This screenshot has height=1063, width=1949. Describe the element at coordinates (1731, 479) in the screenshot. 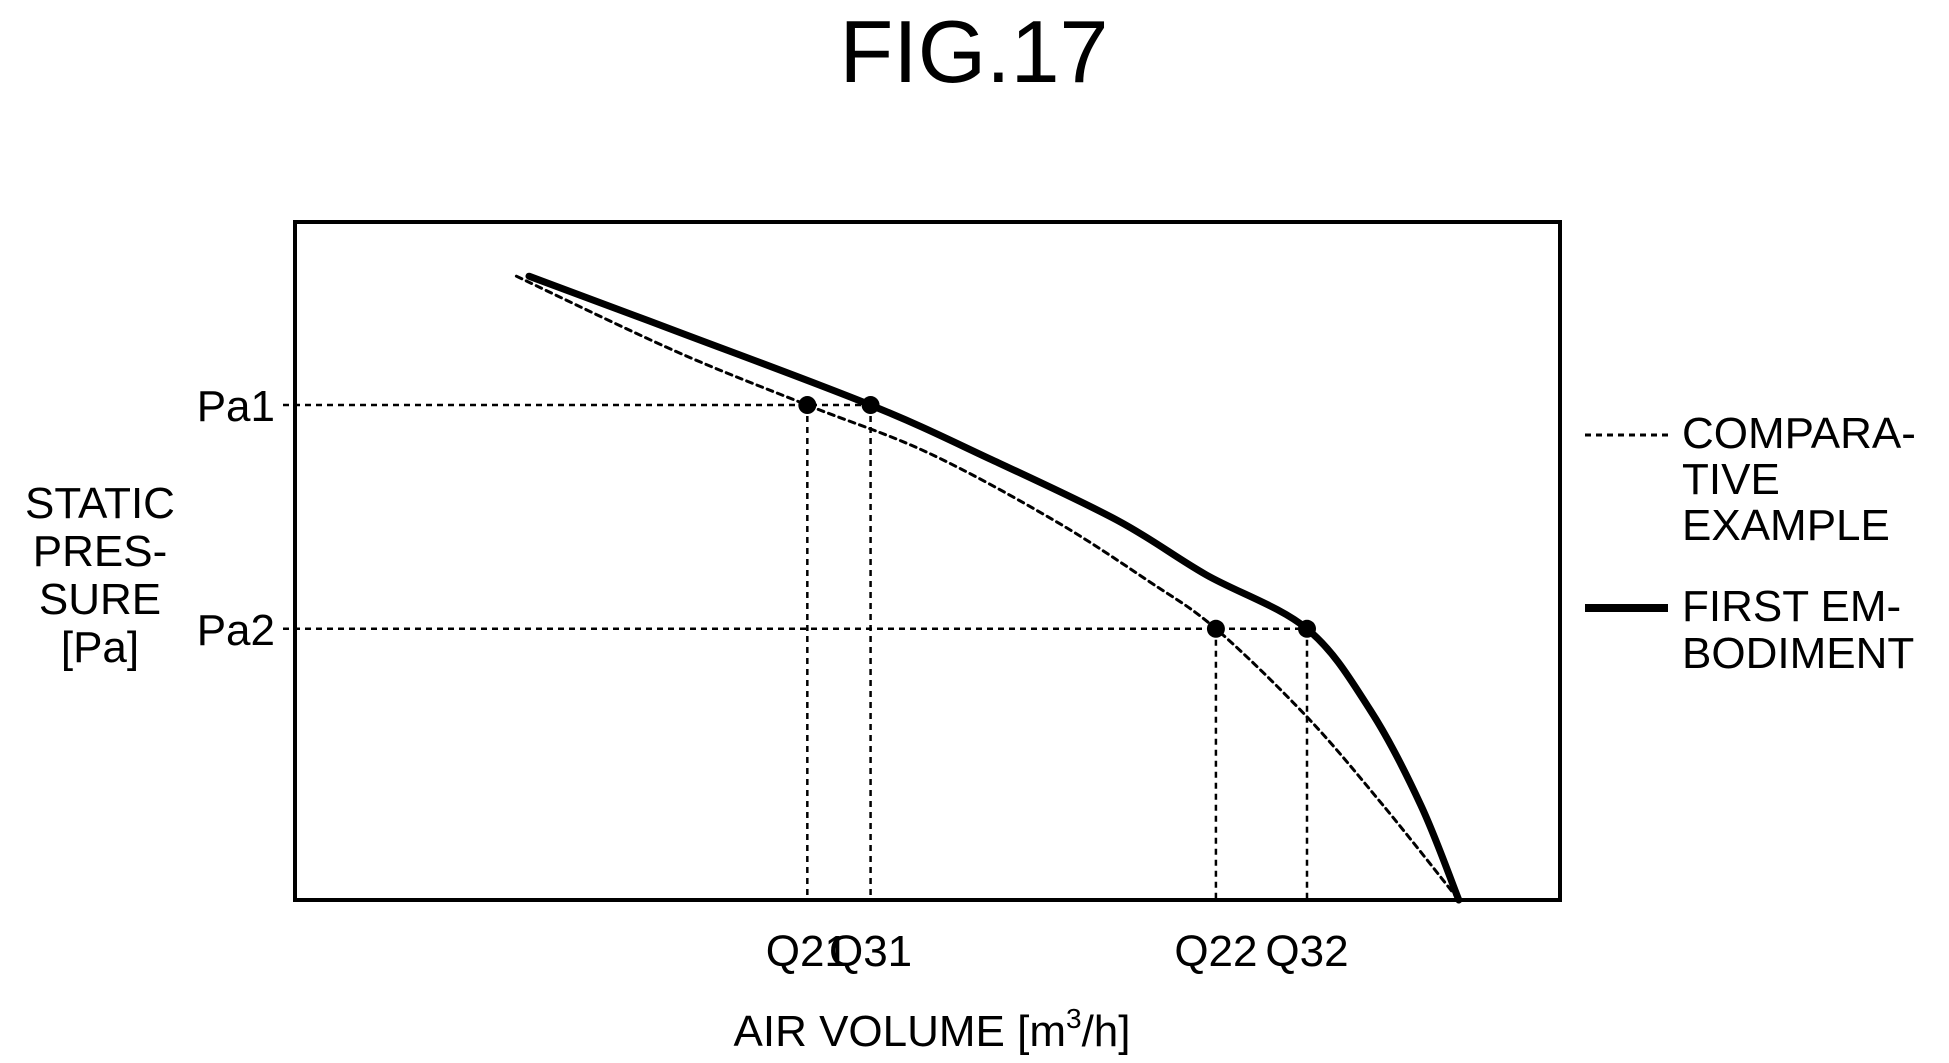

I see `legend-label-comparative-example-line-2: TIVE` at that location.